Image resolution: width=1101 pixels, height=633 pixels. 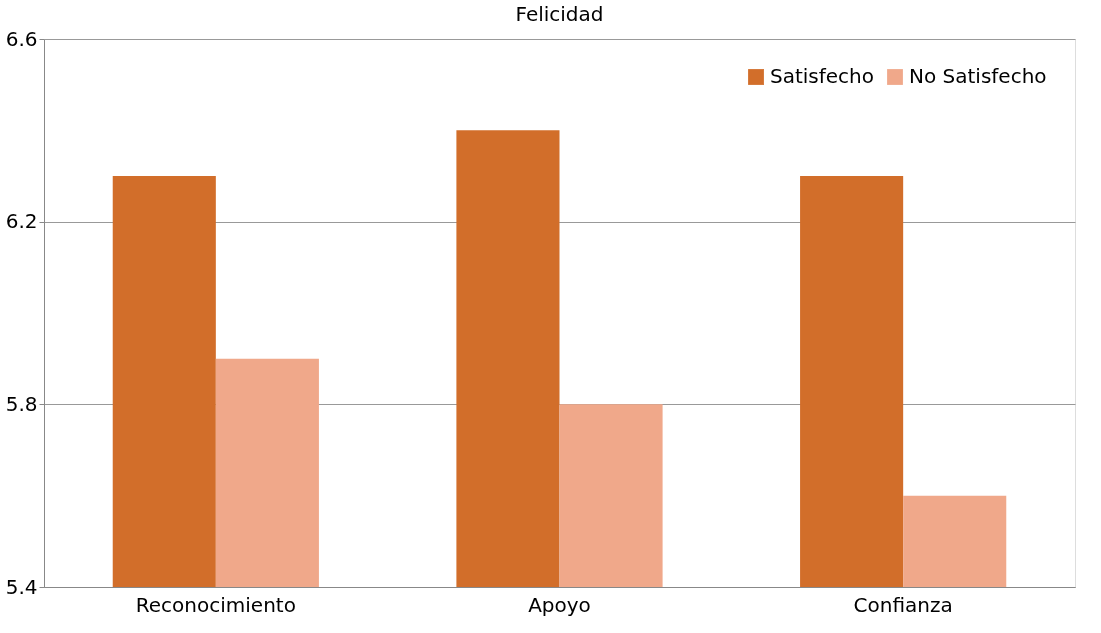 What do you see at coordinates (978, 76) in the screenshot?
I see `legend-label: No Satisfecho` at bounding box center [978, 76].